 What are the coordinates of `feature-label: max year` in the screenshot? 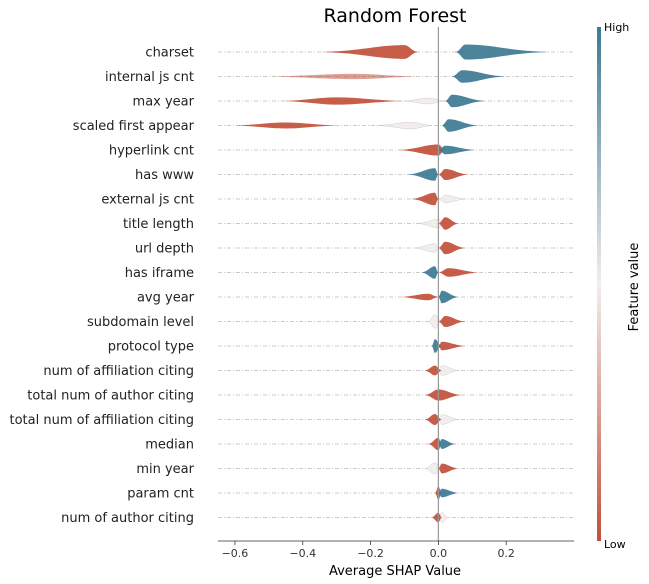 It's located at (164, 102).